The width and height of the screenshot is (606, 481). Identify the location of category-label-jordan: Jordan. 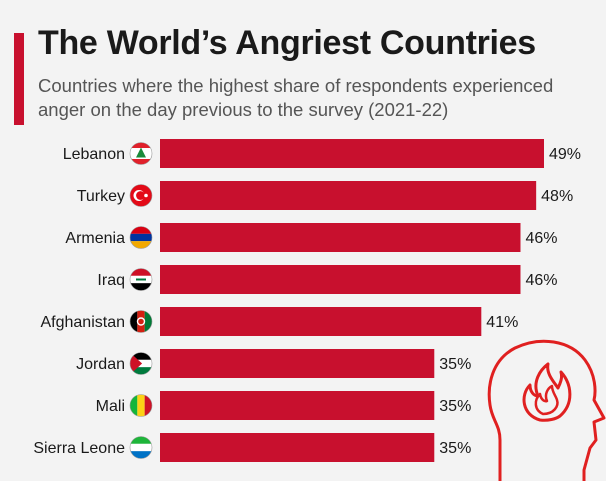
(100, 364).